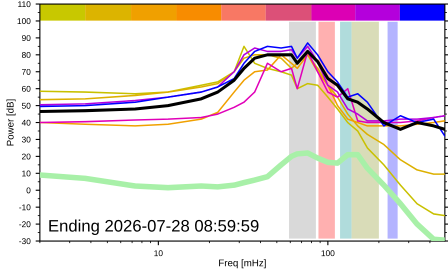 The width and height of the screenshot is (448, 269). What do you see at coordinates (153, 227) in the screenshot?
I see `annotation: Ending 2026-07-28 08:59:59` at bounding box center [153, 227].